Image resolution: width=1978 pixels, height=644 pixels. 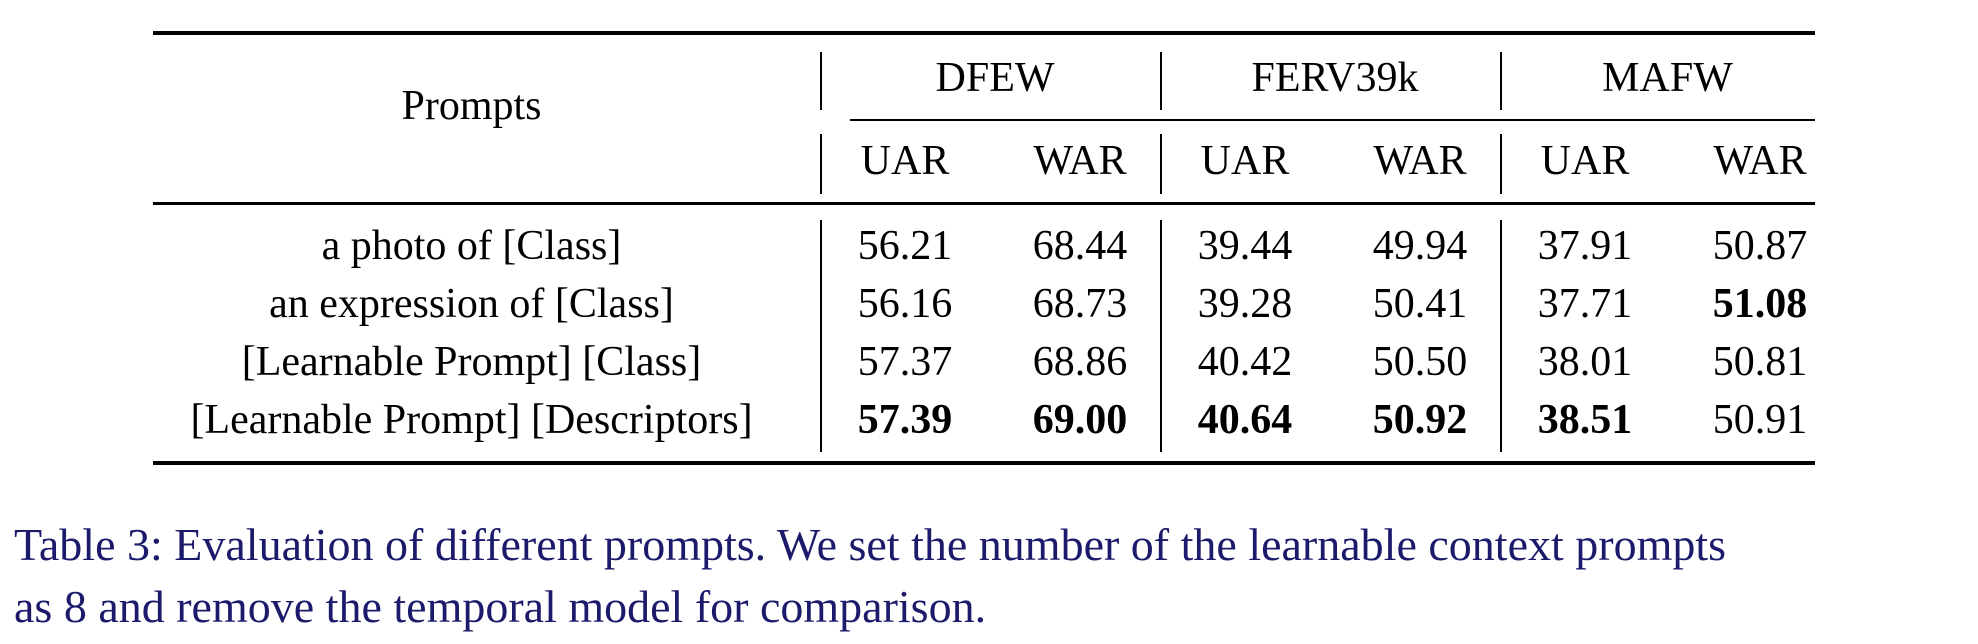 I want to click on row-label: [Learnable Prompt] [Class], so click(x=471, y=362).